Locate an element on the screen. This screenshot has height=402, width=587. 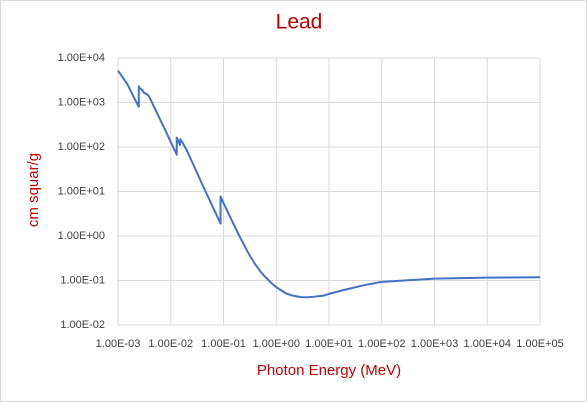
y-axis-title: cm squar/g is located at coordinates (33, 190).